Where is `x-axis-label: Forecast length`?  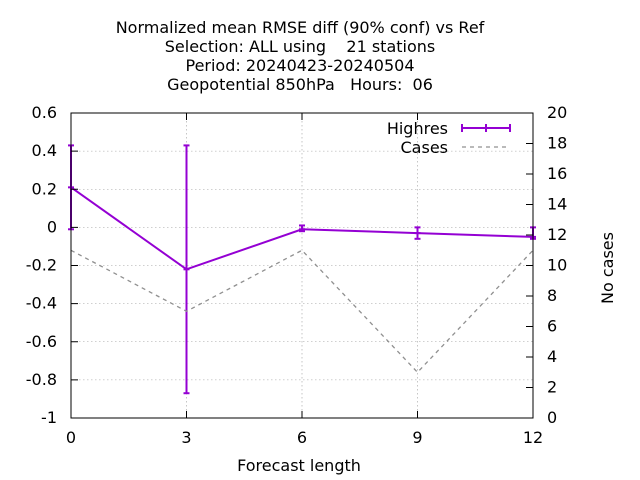 x-axis-label: Forecast length is located at coordinates (299, 465).